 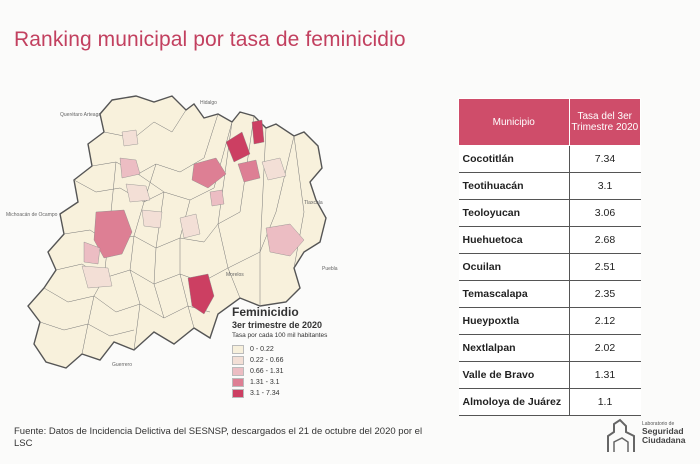 What do you see at coordinates (280, 335) in the screenshot?
I see `legend-note: Tasa por cada 100 mil habitantes` at bounding box center [280, 335].